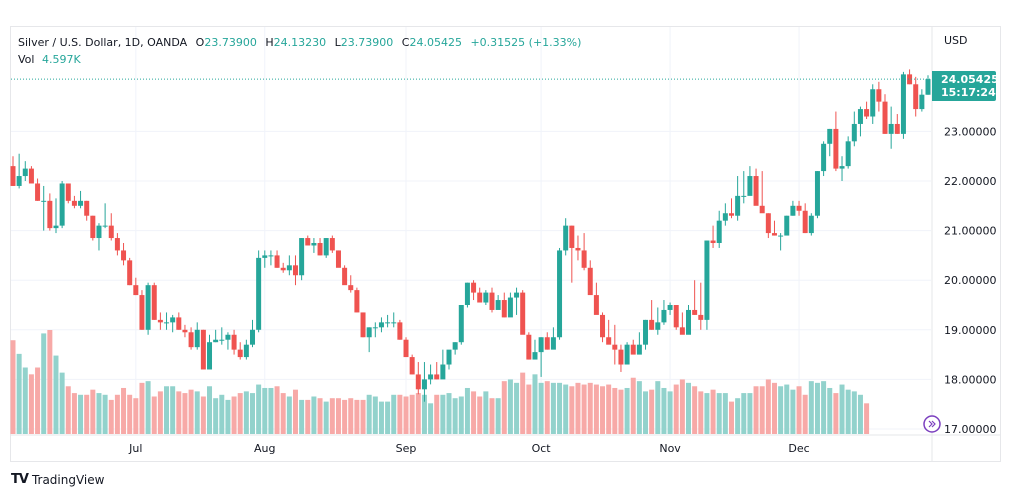 The width and height of the screenshot is (1012, 498). What do you see at coordinates (57, 479) in the screenshot?
I see `tradingview-brand: TV TradingView` at bounding box center [57, 479].